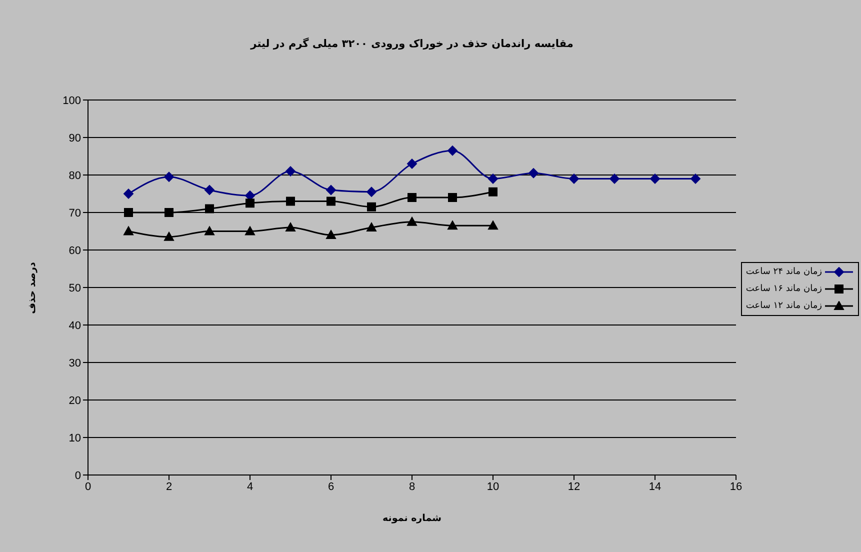 Image resolution: width=861 pixels, height=552 pixels. I want to click on y-tick-label: 30, so click(74, 363).